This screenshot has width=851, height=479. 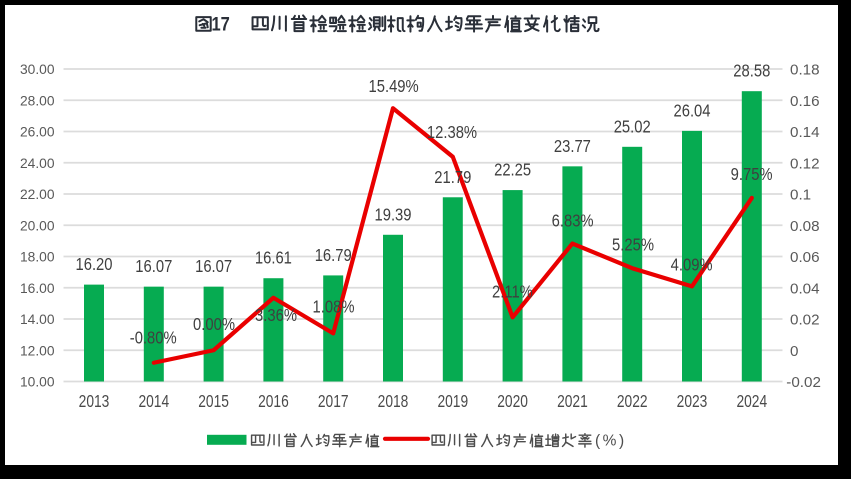 What do you see at coordinates (37, 163) in the screenshot?
I see `svg-text: 24.00` at bounding box center [37, 163].